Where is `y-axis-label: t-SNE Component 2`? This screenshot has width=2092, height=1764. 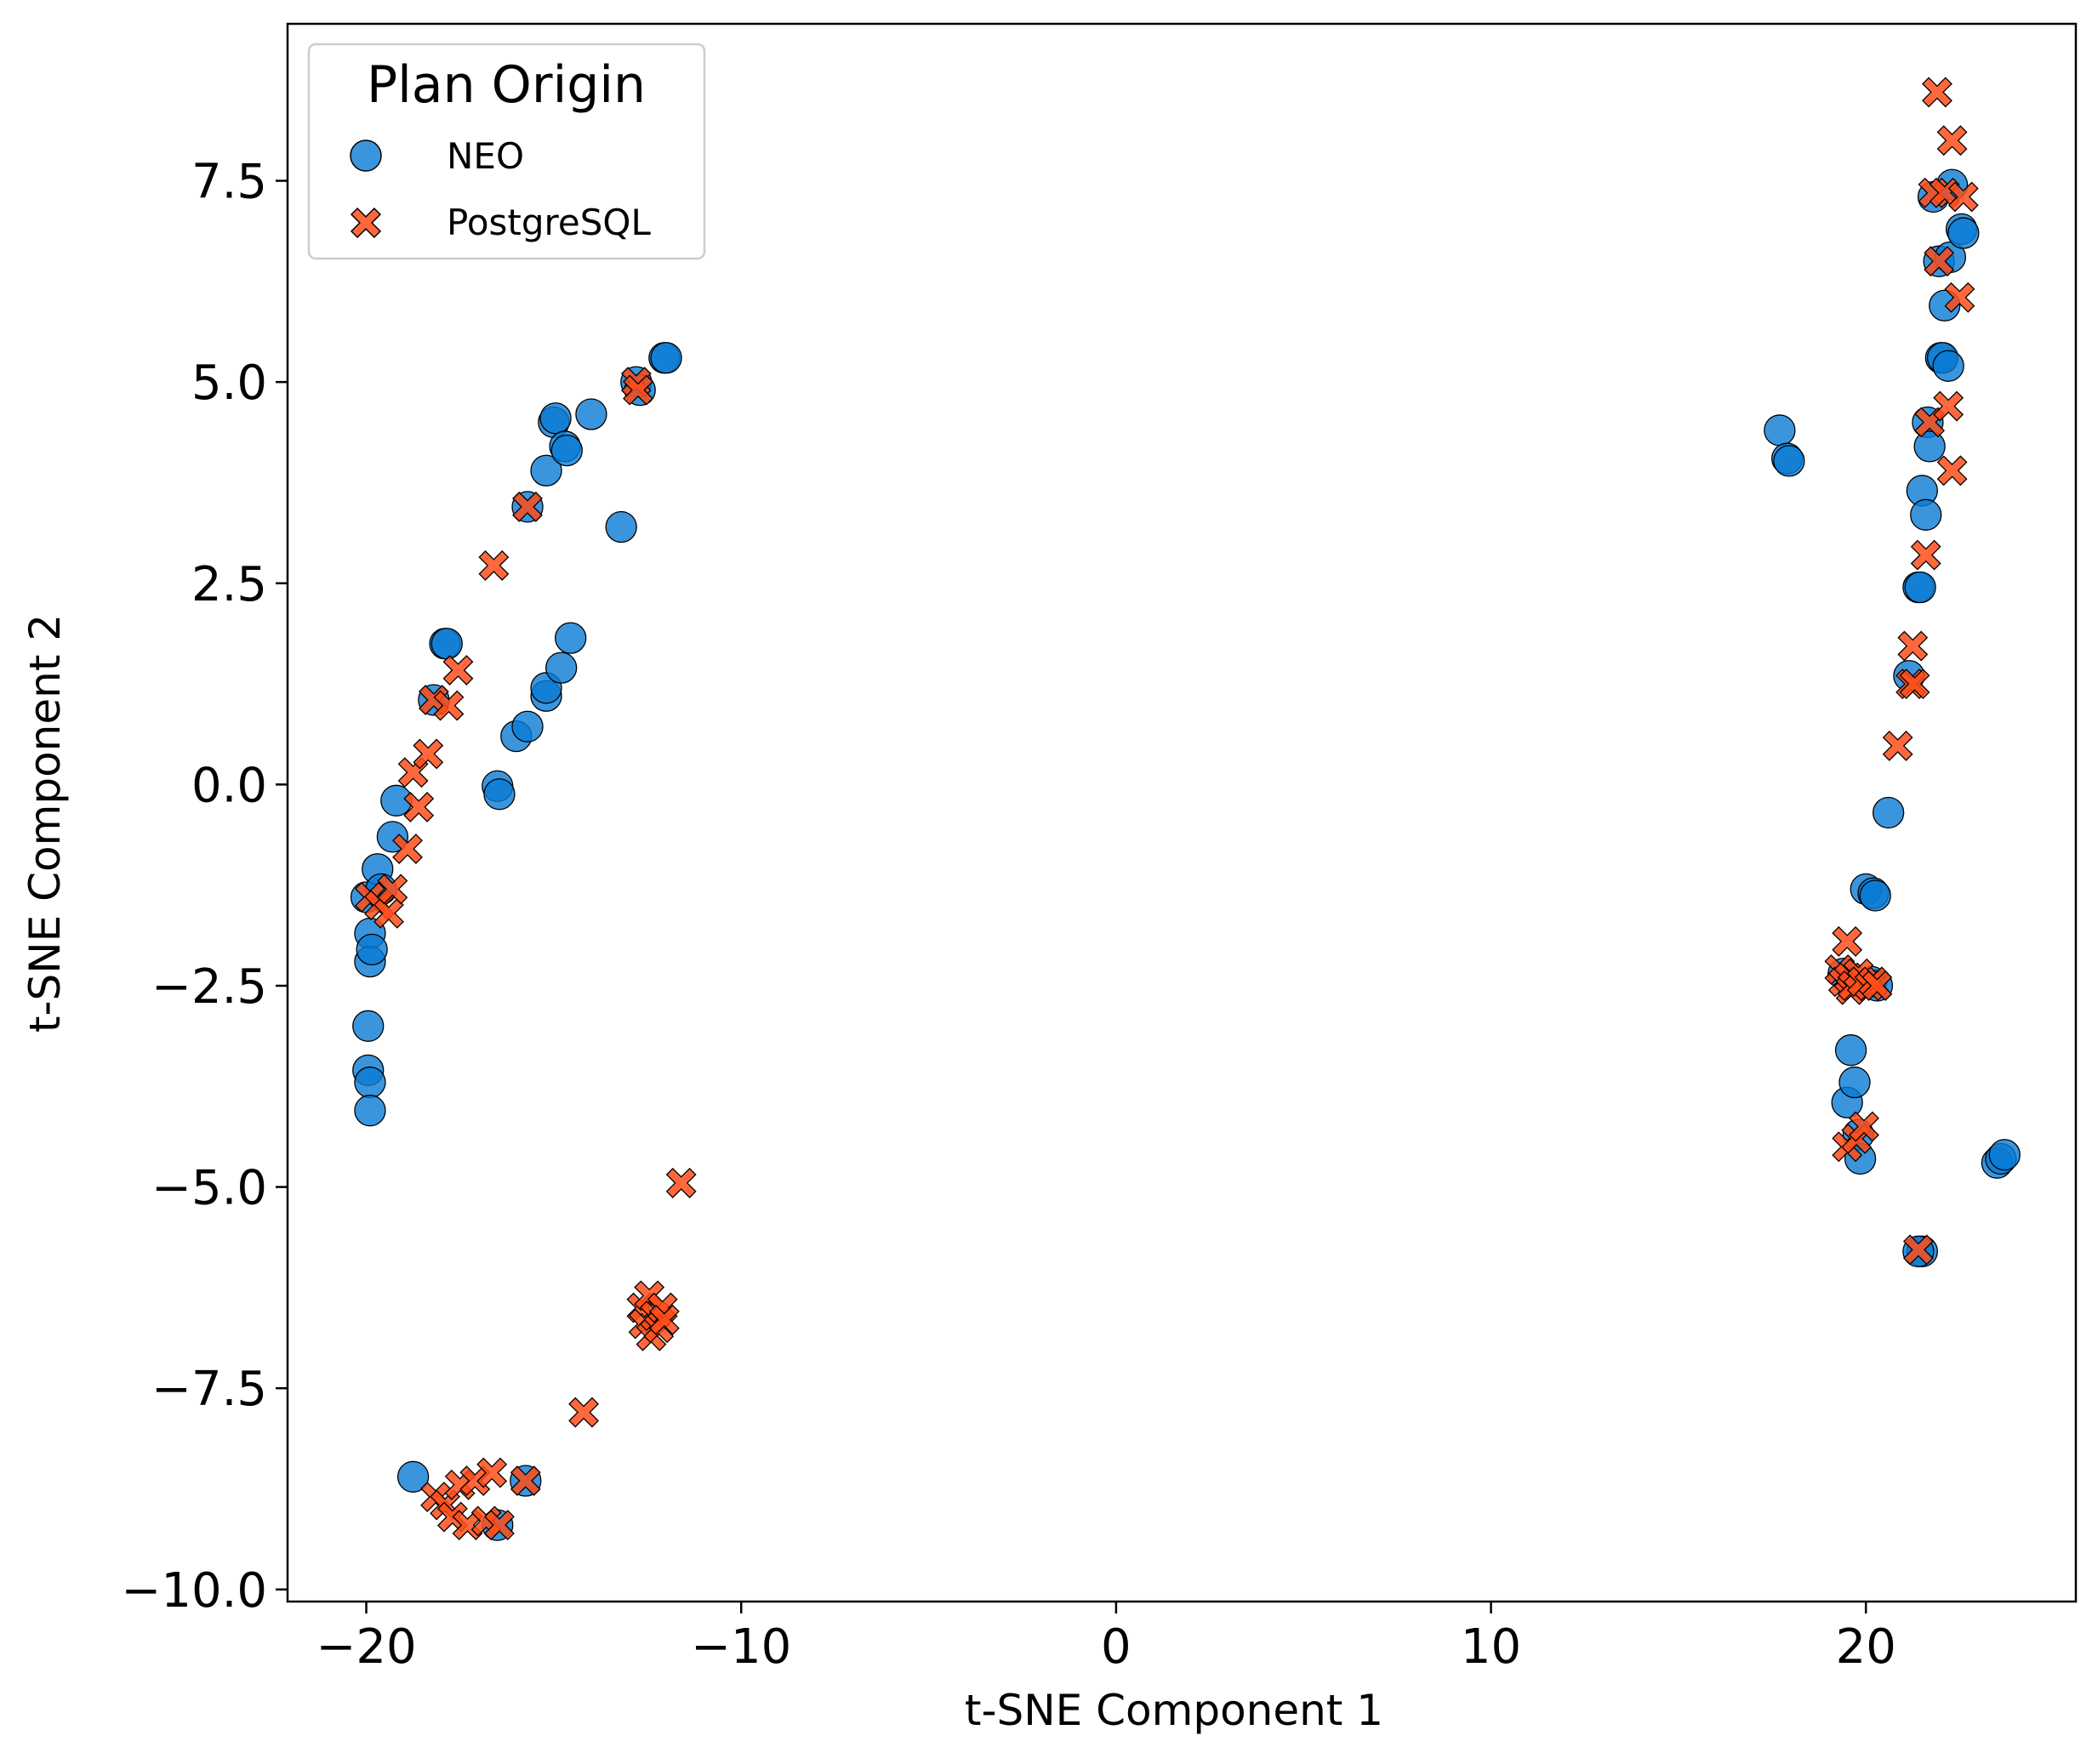 y-axis-label: t-SNE Component 2 is located at coordinates (45, 823).